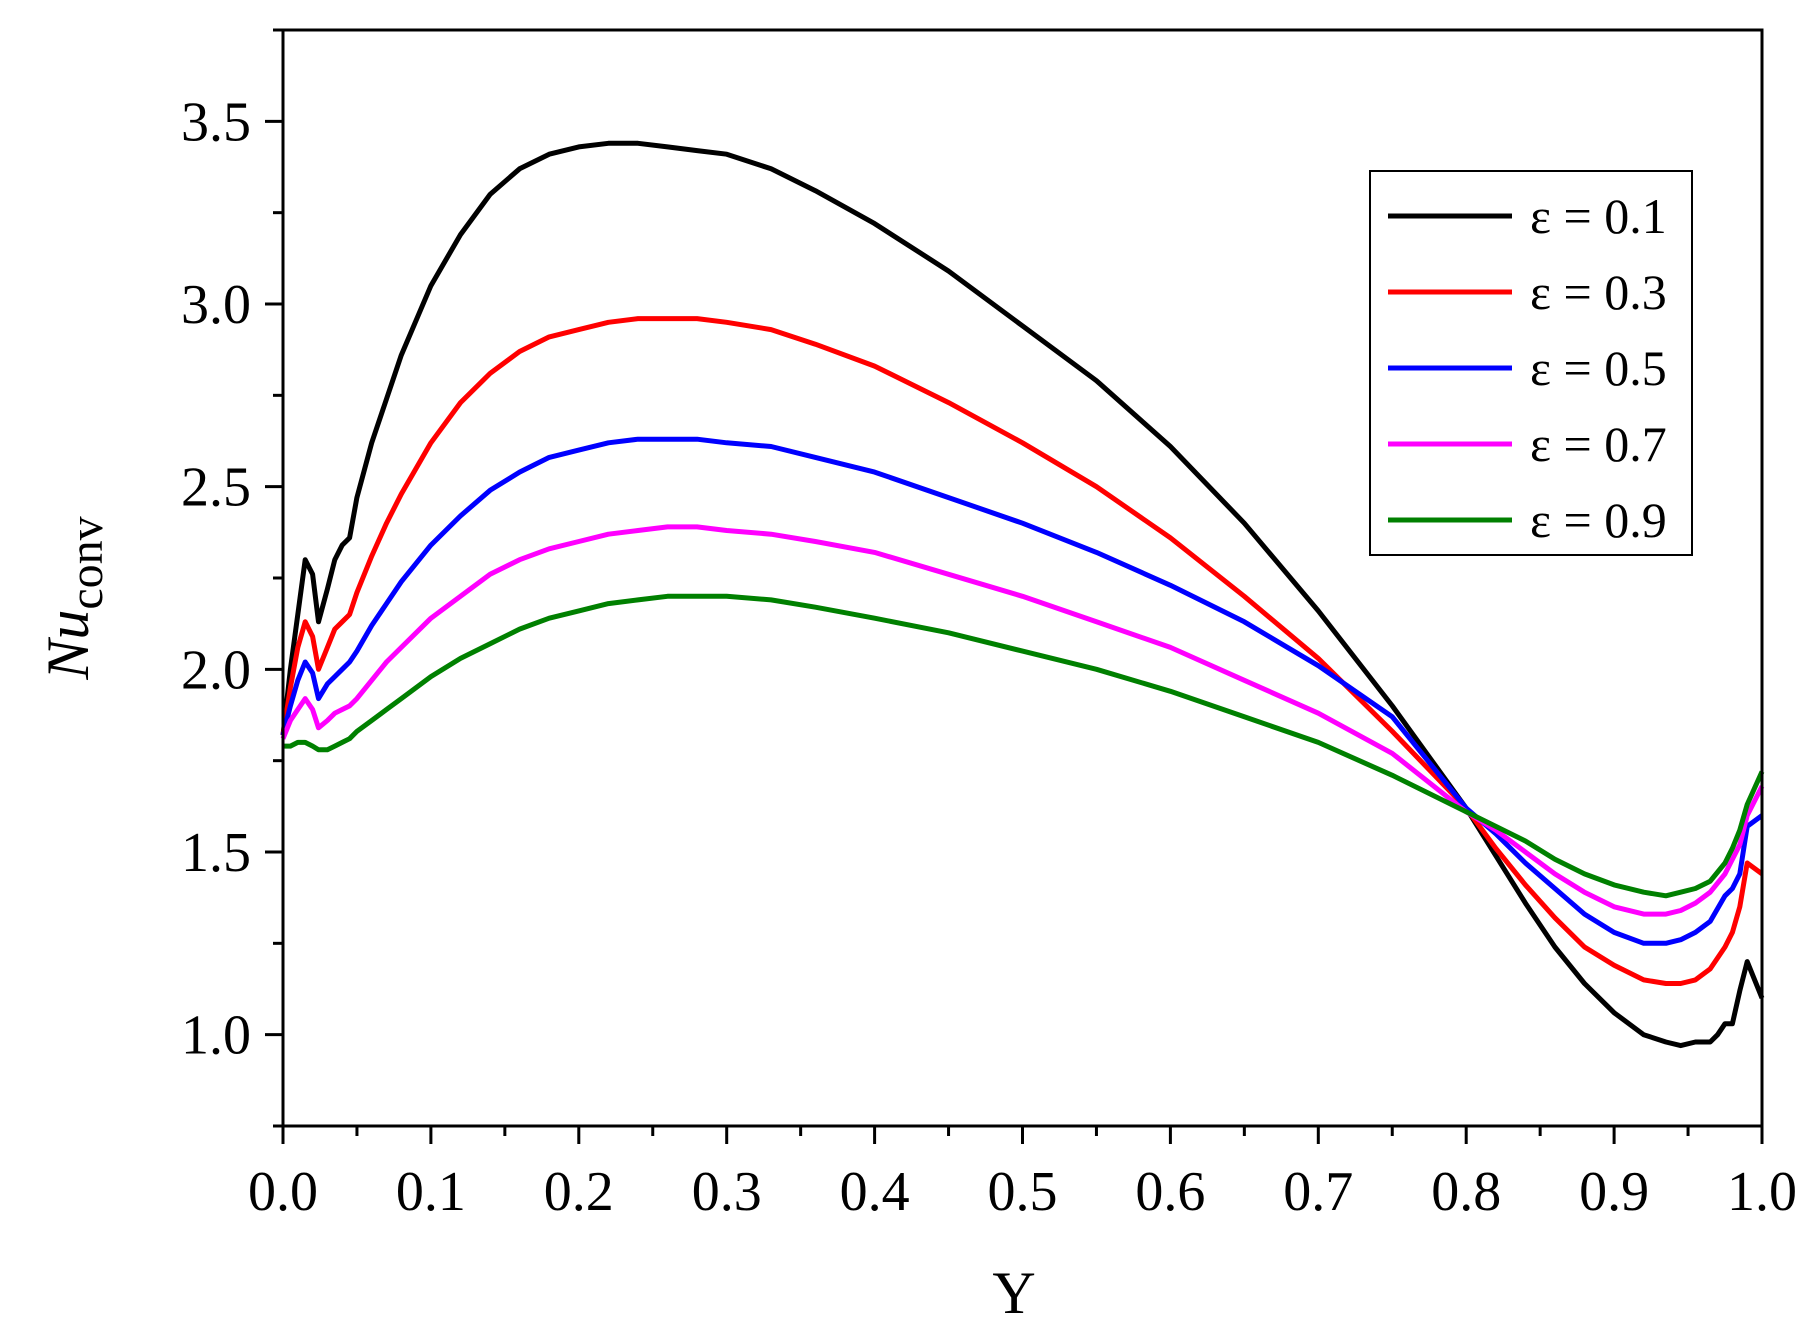 Image resolution: width=1814 pixels, height=1341 pixels. I want to click on y-axis-label-main: Nu, so click(68, 645).